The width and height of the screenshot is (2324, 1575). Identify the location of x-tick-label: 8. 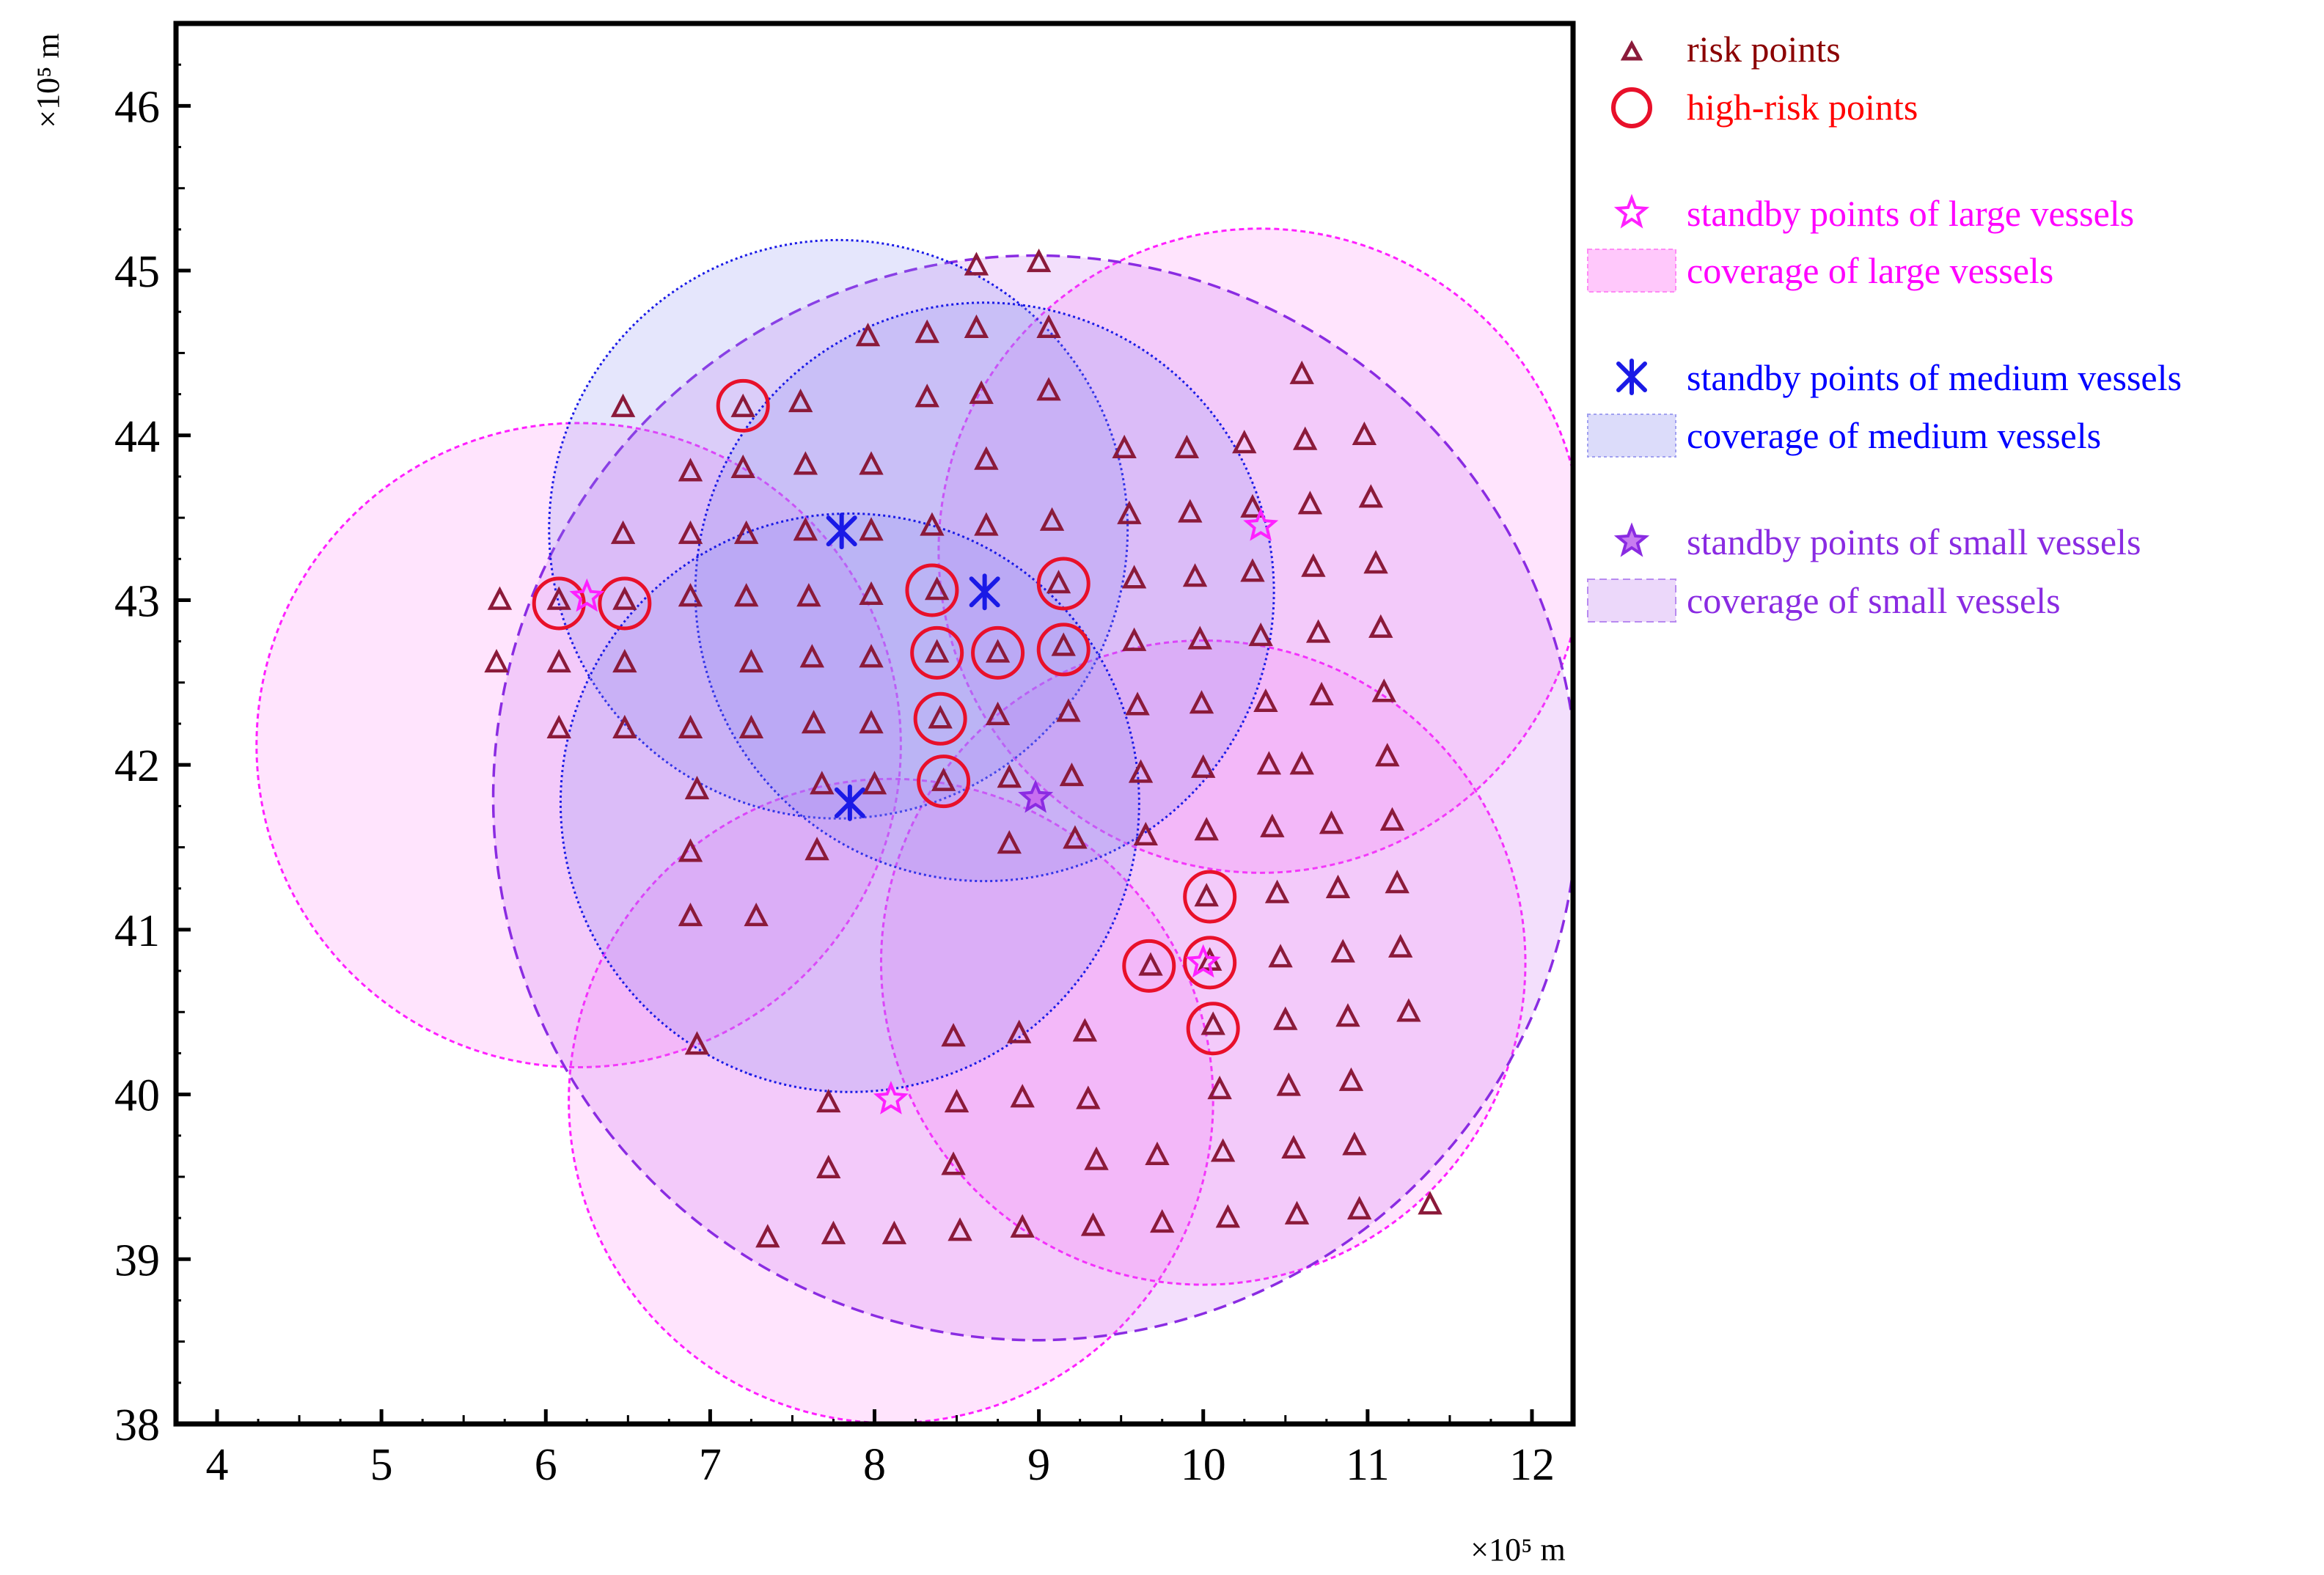
(875, 1465).